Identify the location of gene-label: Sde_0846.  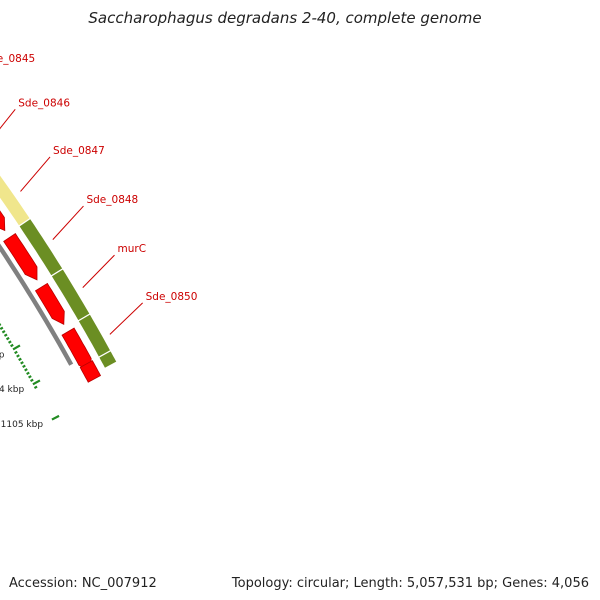
(44, 103).